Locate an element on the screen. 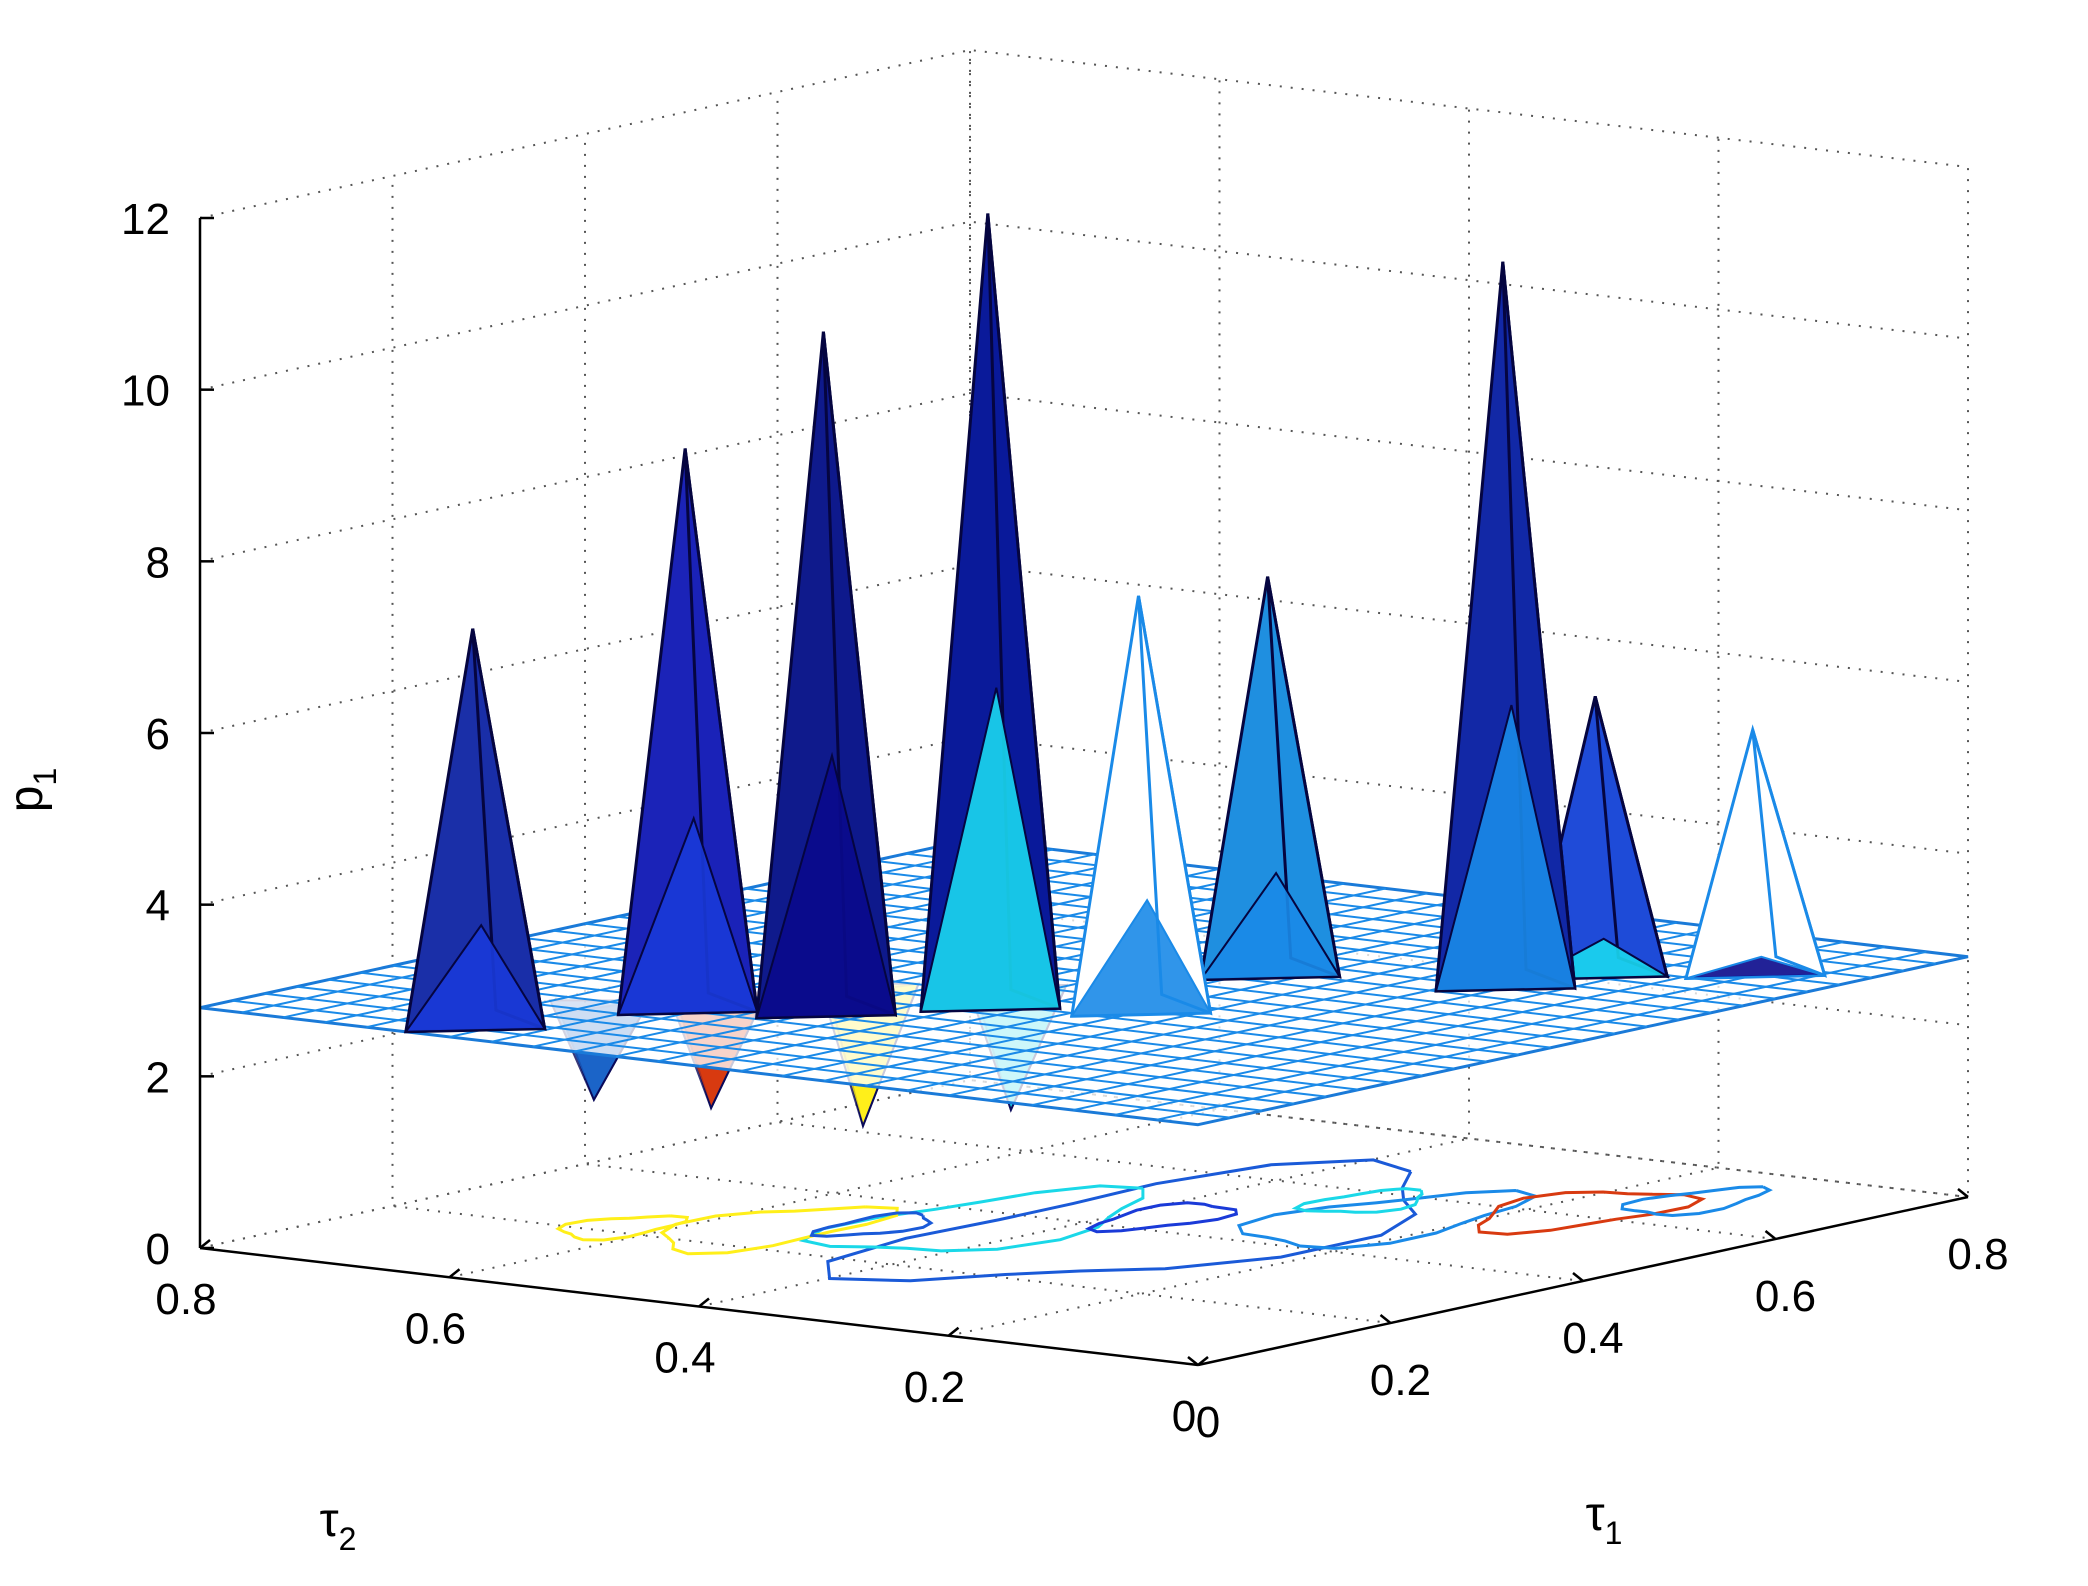 This screenshot has height=1586, width=2088. contour-layer is located at coordinates (1164, 1220).